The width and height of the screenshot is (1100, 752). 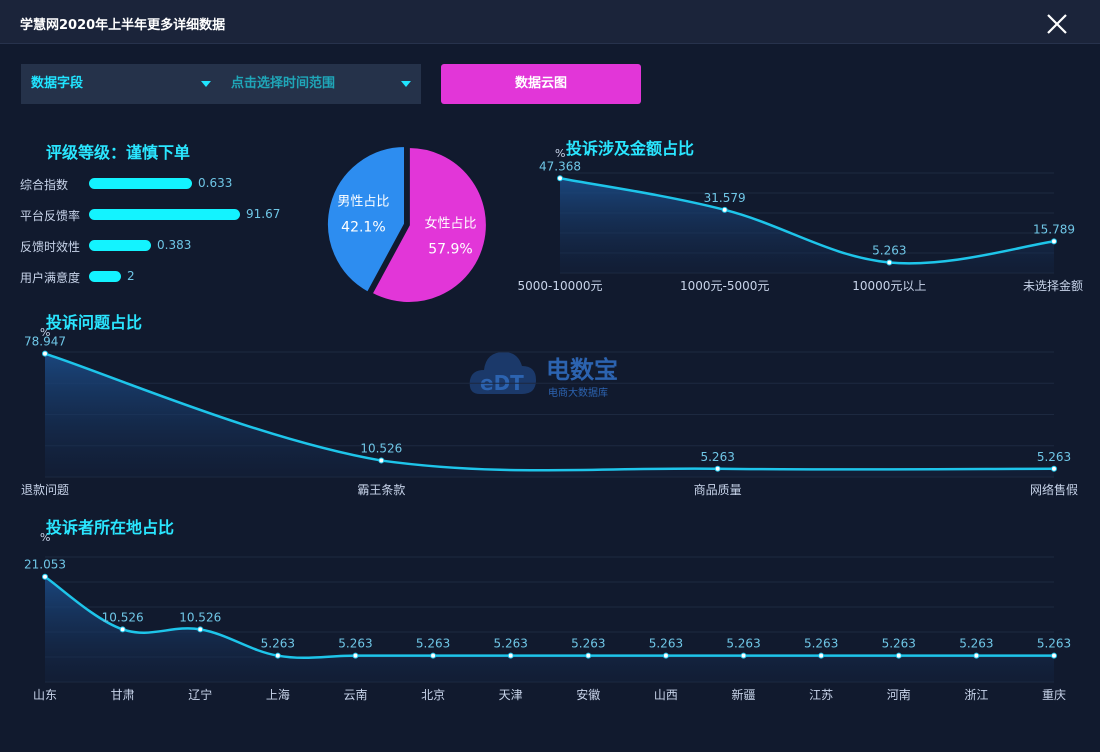 What do you see at coordinates (433, 695) in the screenshot?
I see `x-tick-label: 北京` at bounding box center [433, 695].